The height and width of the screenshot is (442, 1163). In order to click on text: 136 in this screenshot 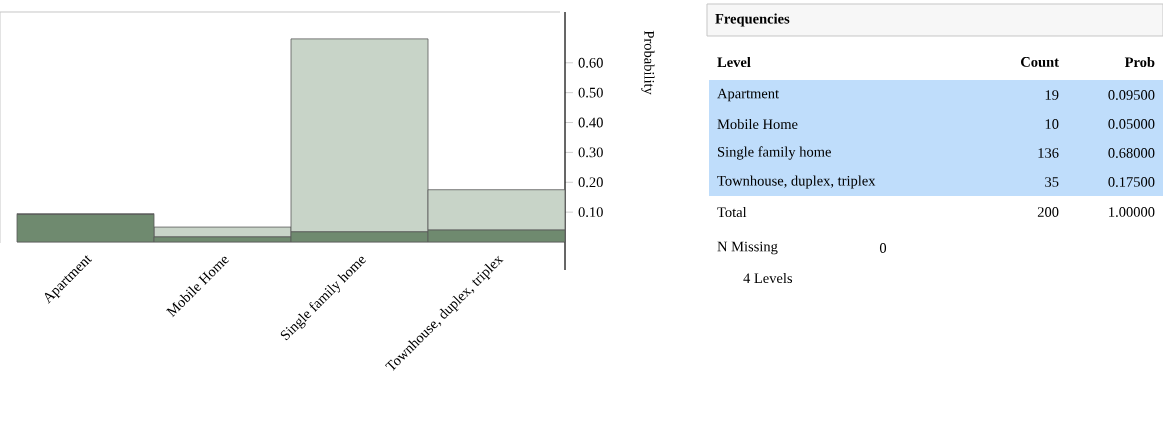, I will do `click(1048, 153)`.